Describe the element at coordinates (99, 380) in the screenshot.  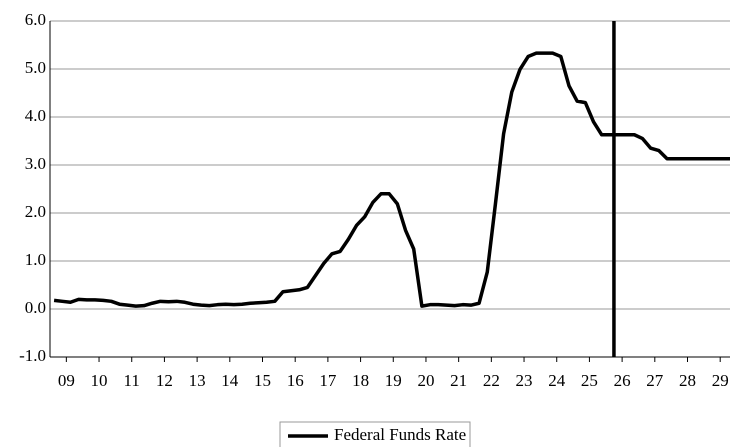
I see `x-tick-label: 10` at that location.